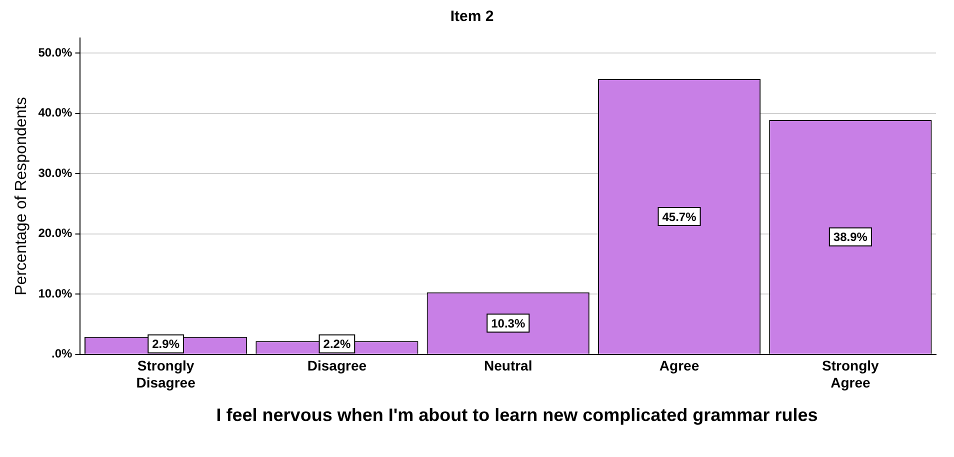  I want to click on y-tick-label: 10.0%, so click(55, 293).